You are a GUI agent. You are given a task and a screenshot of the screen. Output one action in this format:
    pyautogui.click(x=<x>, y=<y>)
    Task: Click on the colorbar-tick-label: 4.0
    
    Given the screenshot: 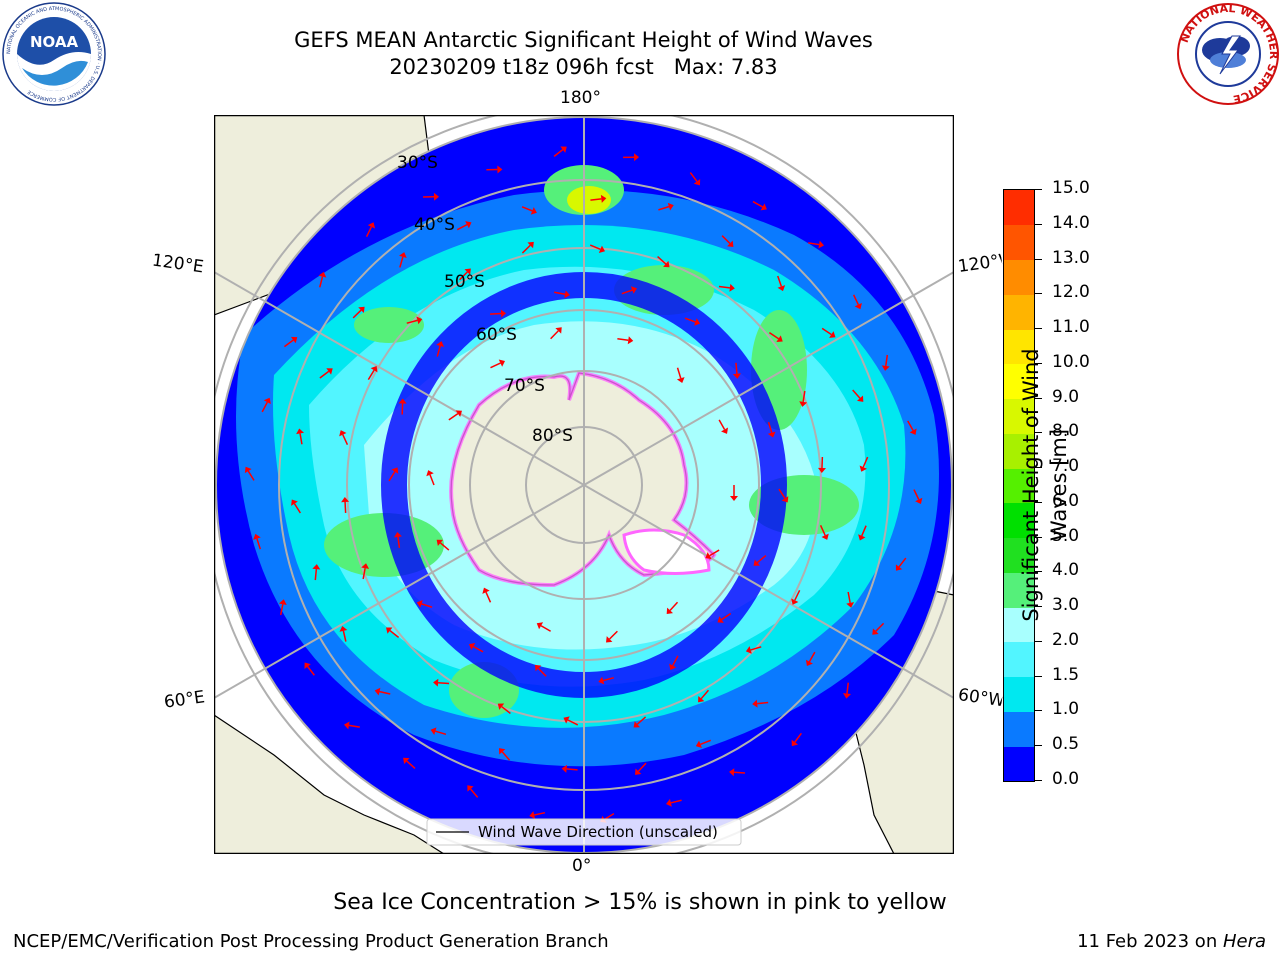 What is the action you would take?
    pyautogui.click(x=1066, y=570)
    